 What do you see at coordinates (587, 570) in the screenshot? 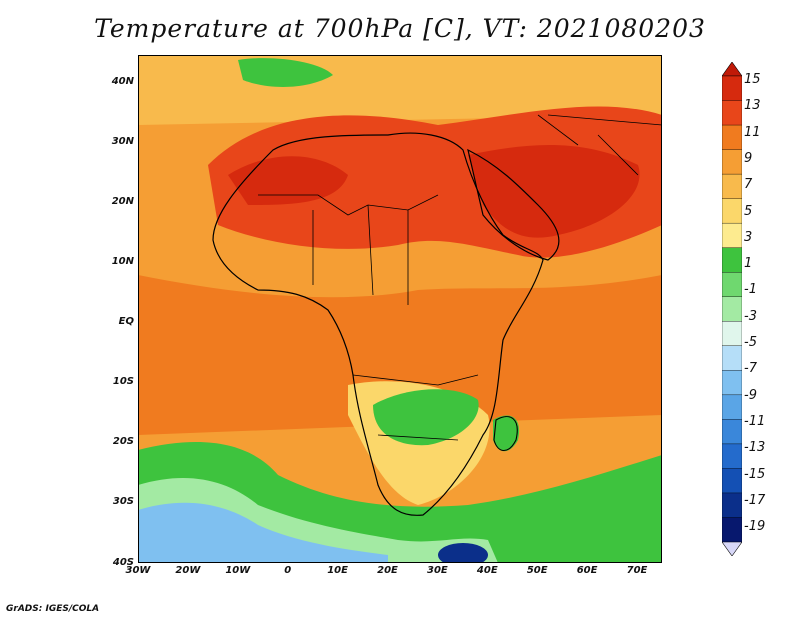
I see `lon-tick-label: 60E` at bounding box center [587, 570].